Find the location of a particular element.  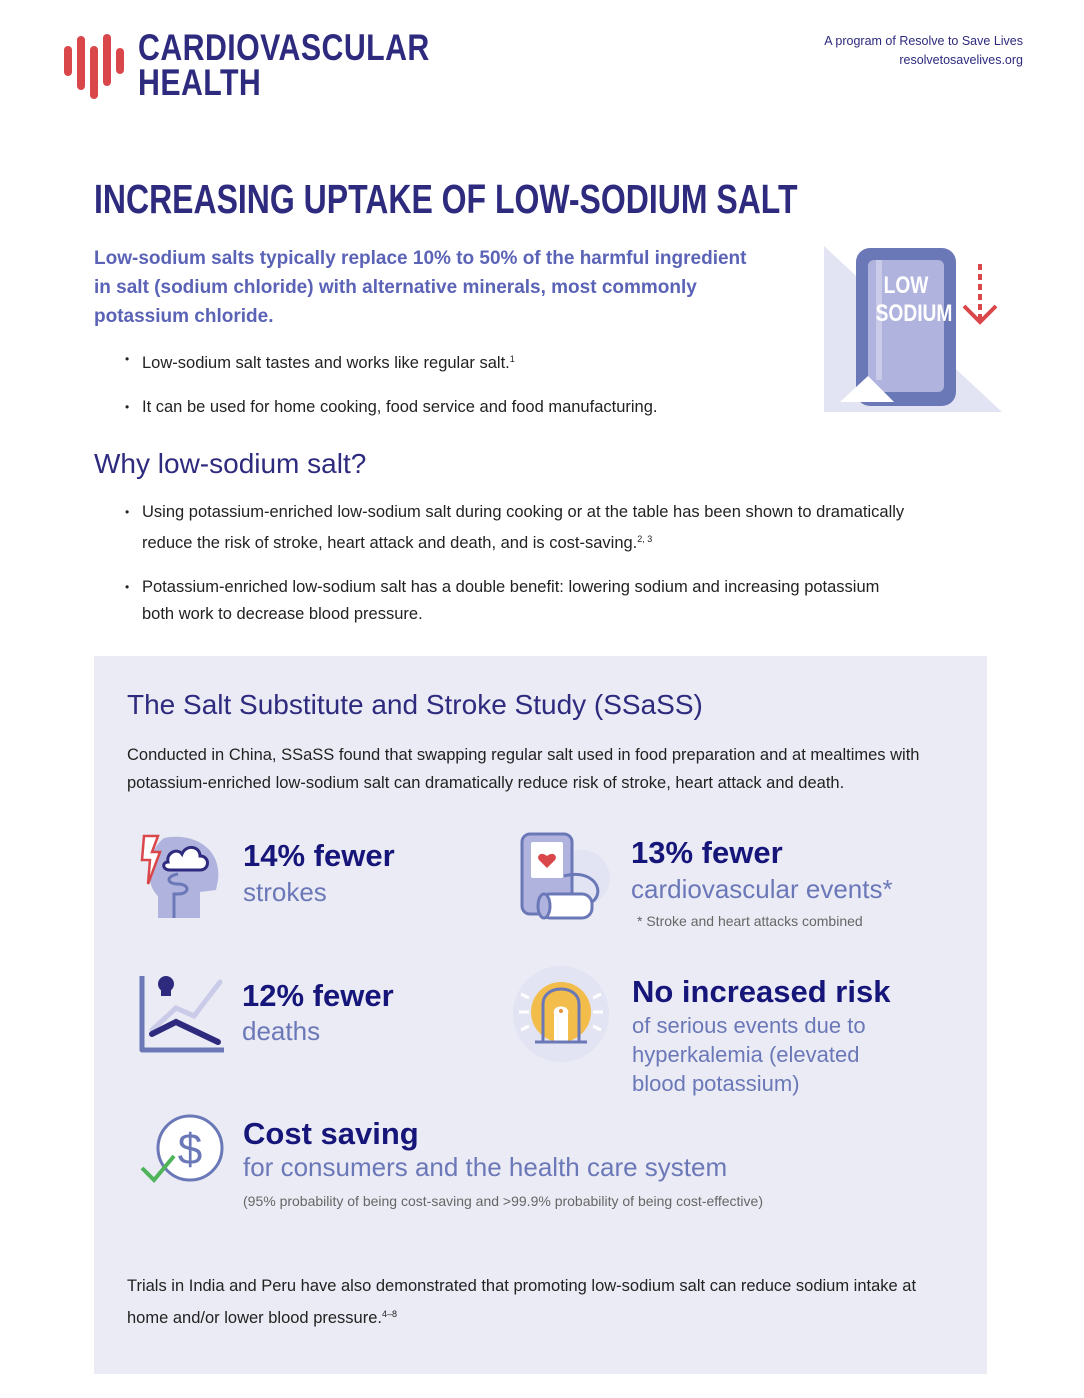

stat-subtitle: cardiovascular events* is located at coordinates (762, 889).